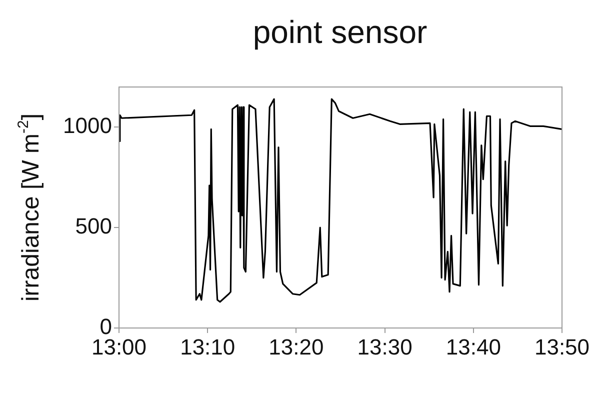 This screenshot has height=404, width=602. What do you see at coordinates (384, 347) in the screenshot?
I see `x-tick-label: 13:30` at bounding box center [384, 347].